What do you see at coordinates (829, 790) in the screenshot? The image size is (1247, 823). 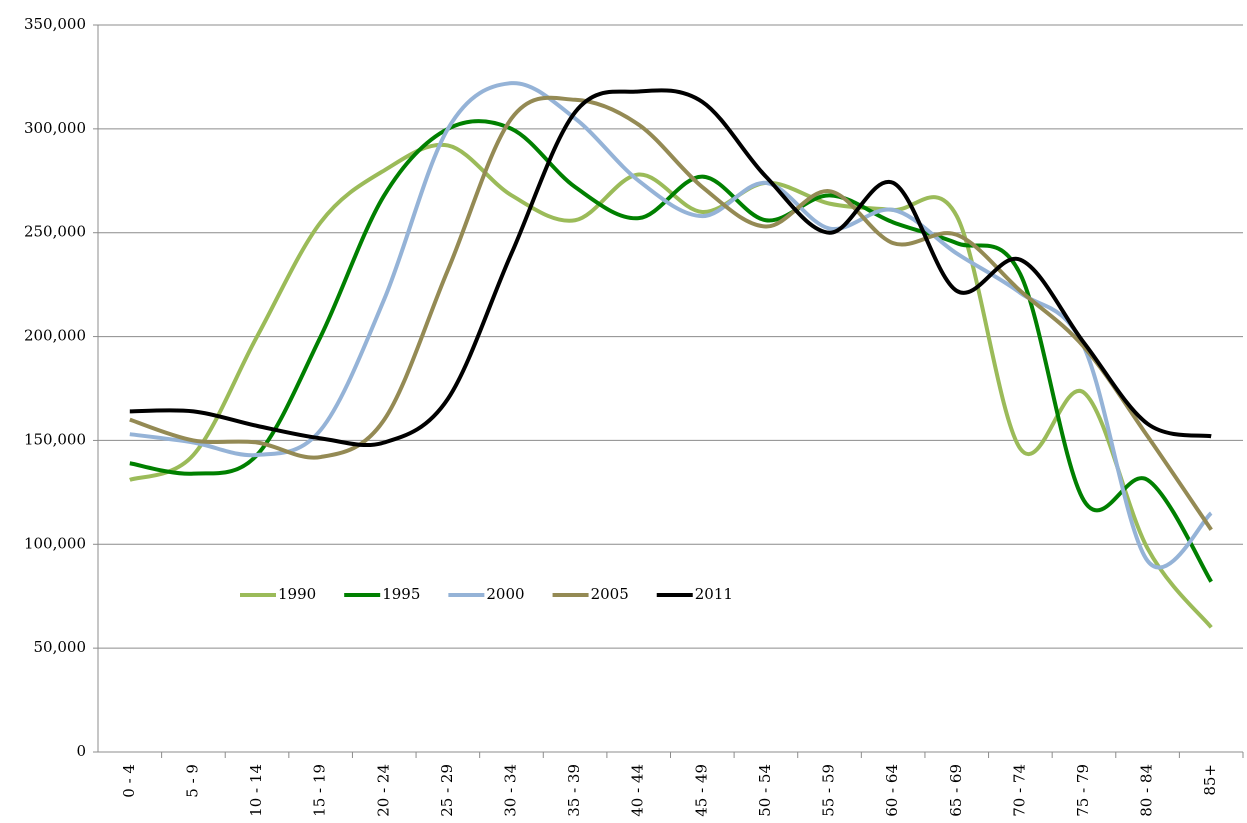 I see `x-tick-label: 55 - 59` at bounding box center [829, 790].